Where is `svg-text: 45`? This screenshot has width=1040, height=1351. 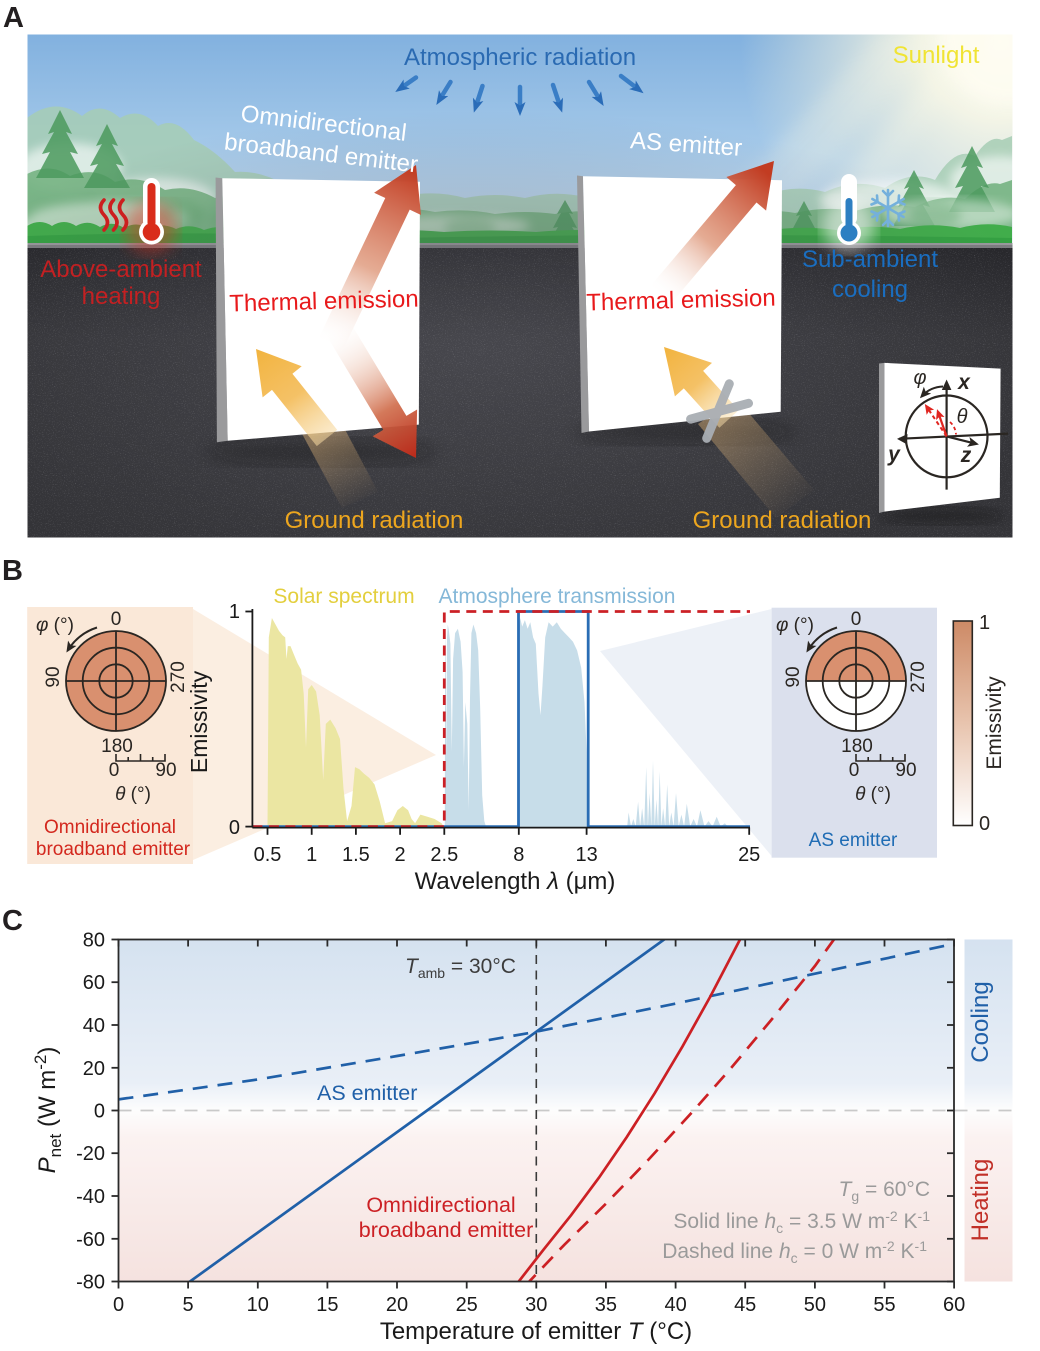 svg-text: 45 is located at coordinates (745, 1305).